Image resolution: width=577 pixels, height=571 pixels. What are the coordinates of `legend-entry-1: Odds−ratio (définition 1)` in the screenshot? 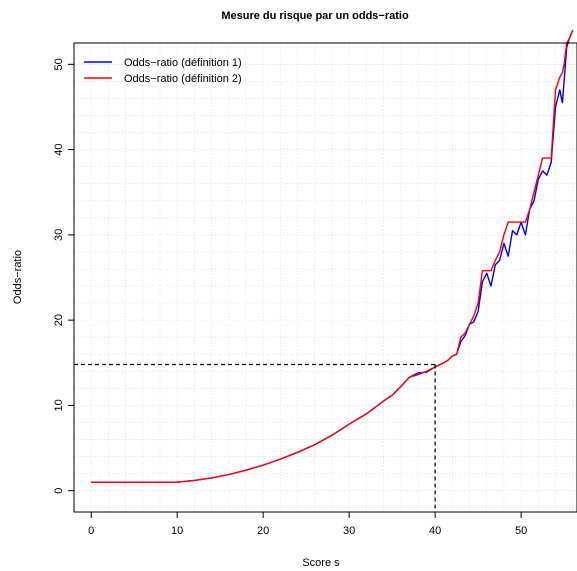 It's located at (183, 63).